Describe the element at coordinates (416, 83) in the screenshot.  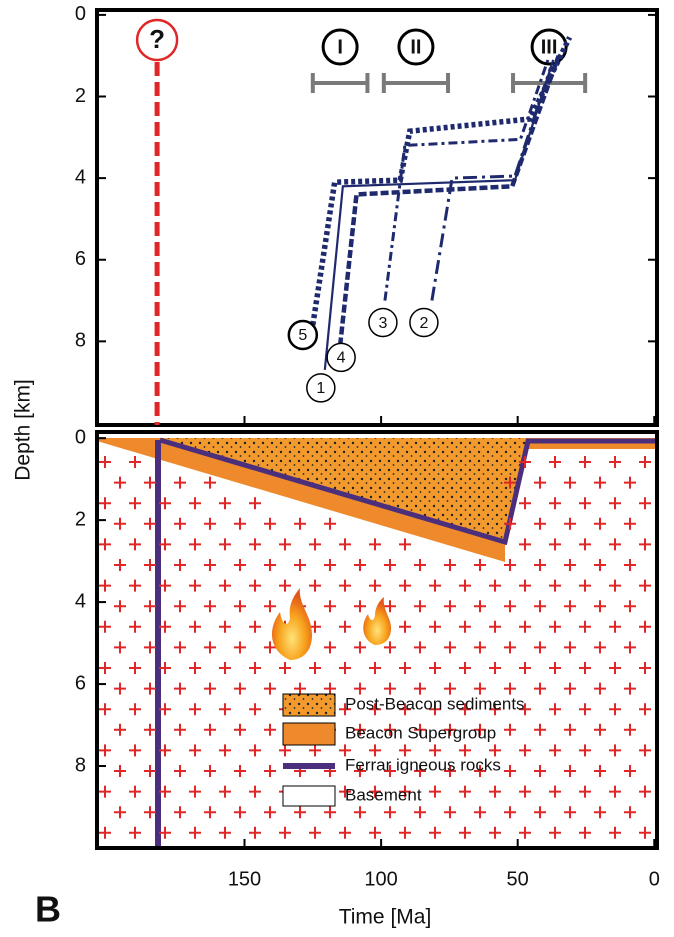
I see `interval-bar` at that location.